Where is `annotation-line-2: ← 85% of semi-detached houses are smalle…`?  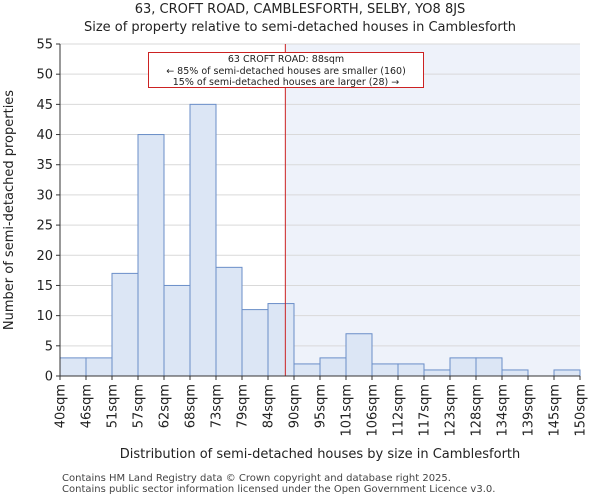
annotation-line-2: ← 85% of semi-detached houses are smalle… is located at coordinates (286, 71).